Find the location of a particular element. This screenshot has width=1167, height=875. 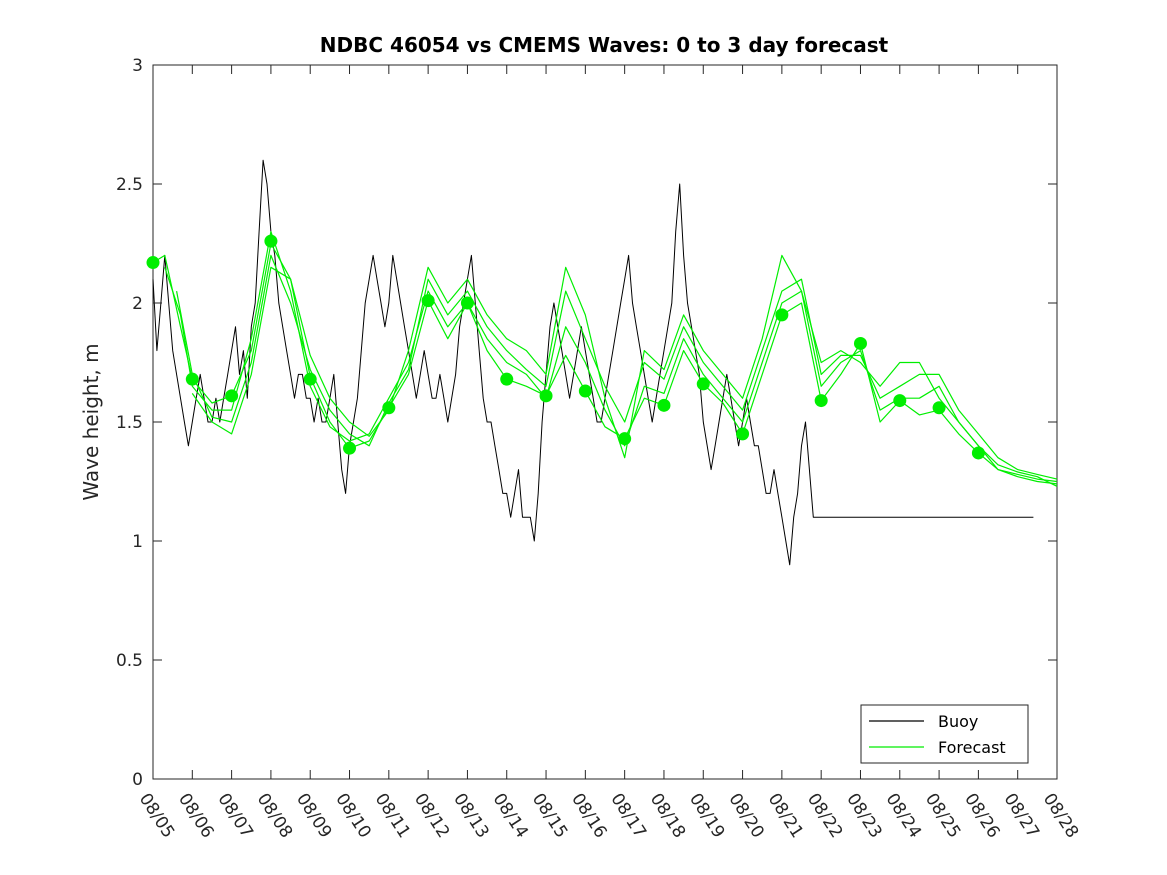

x-tick-label: 08/13 is located at coordinates (470, 816).